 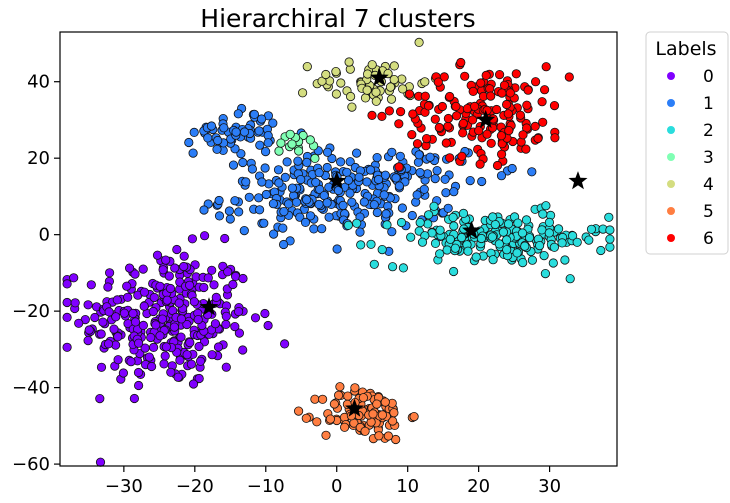 What do you see at coordinates (44, 235) in the screenshot?
I see `y-tick-label: 0` at bounding box center [44, 235].